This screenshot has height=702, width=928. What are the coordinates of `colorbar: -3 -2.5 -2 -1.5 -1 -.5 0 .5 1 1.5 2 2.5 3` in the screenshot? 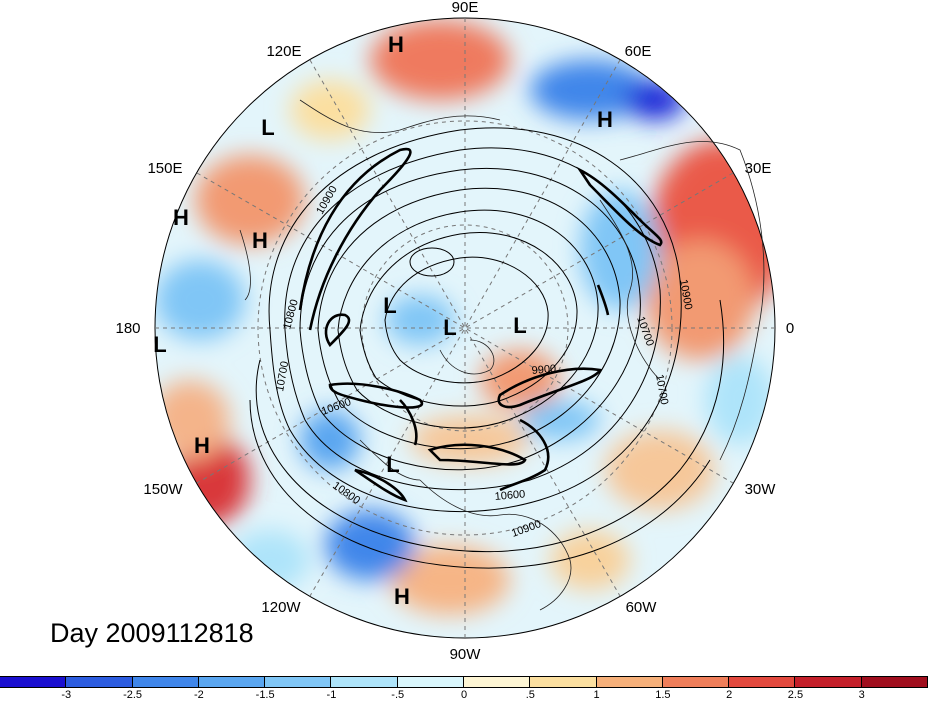 It's located at (464, 689).